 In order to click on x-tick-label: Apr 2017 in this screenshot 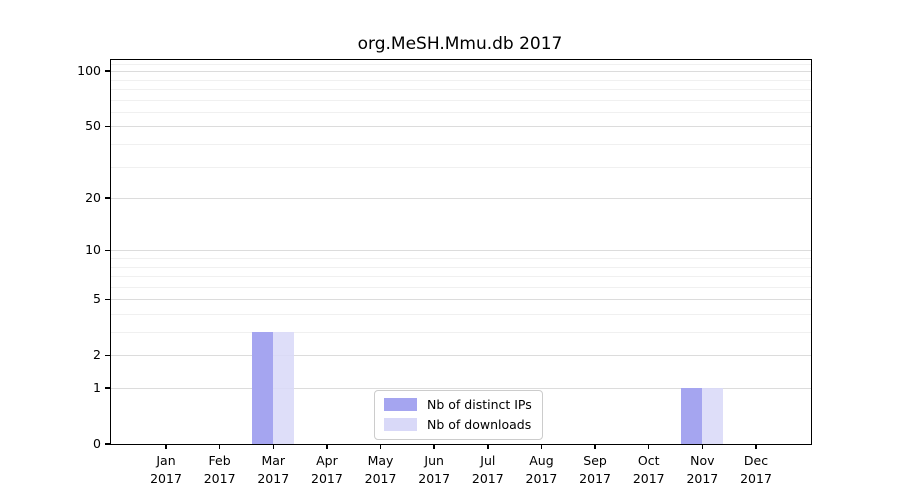, I will do `click(327, 470)`.